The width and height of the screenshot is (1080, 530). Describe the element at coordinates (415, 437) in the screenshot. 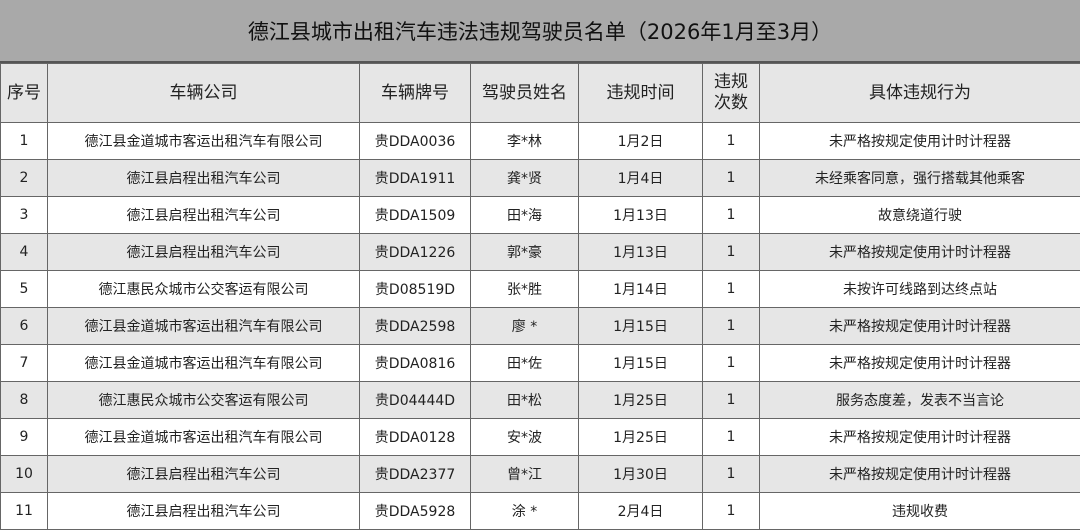

I see `cell-plate: 贵DDA0128` at that location.